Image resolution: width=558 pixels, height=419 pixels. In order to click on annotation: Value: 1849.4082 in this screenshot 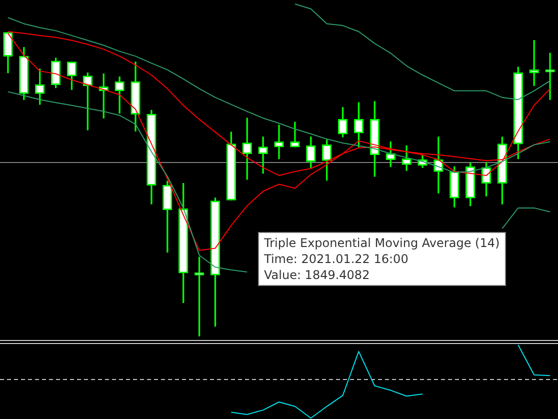, I will do `click(317, 275)`.